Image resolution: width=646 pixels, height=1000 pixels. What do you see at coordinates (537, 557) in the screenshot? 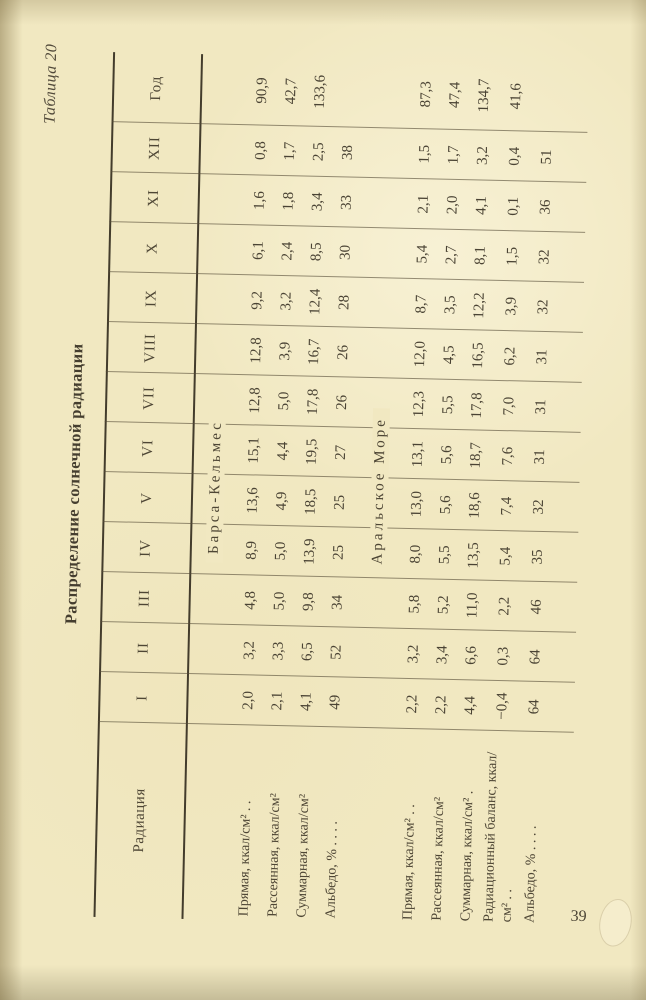
I see `value-cell: 35` at bounding box center [537, 557].